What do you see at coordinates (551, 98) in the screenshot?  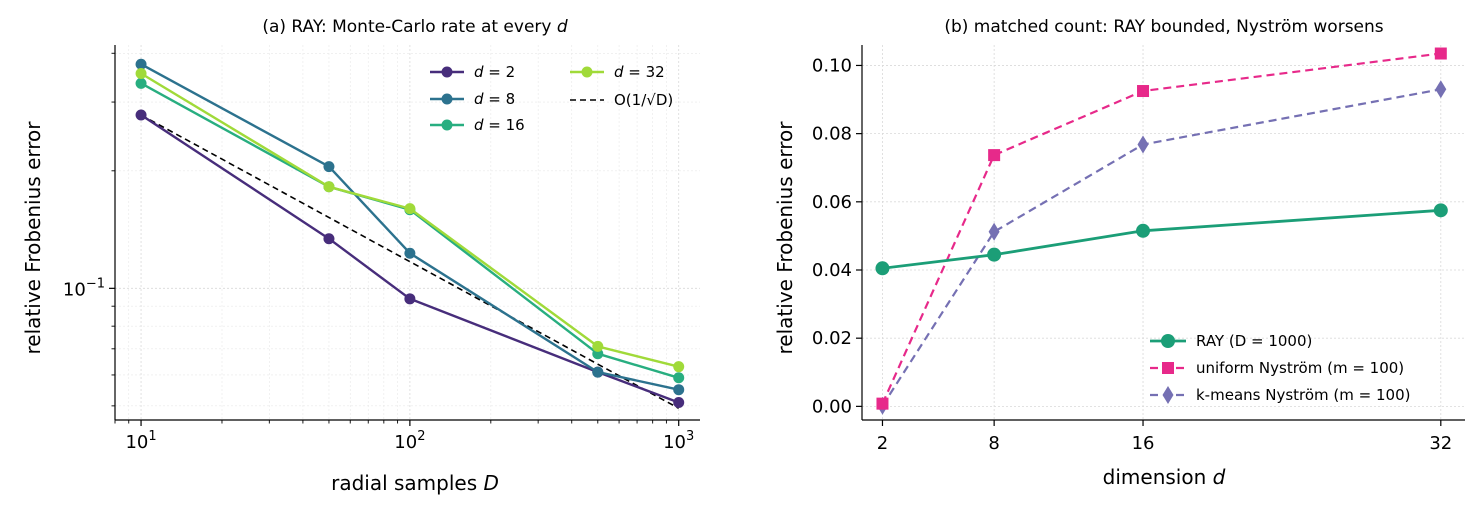 I see `panel-a-legend: d = 2 d = 8 d = 16 d = 32 O(1/√D)` at bounding box center [551, 98].